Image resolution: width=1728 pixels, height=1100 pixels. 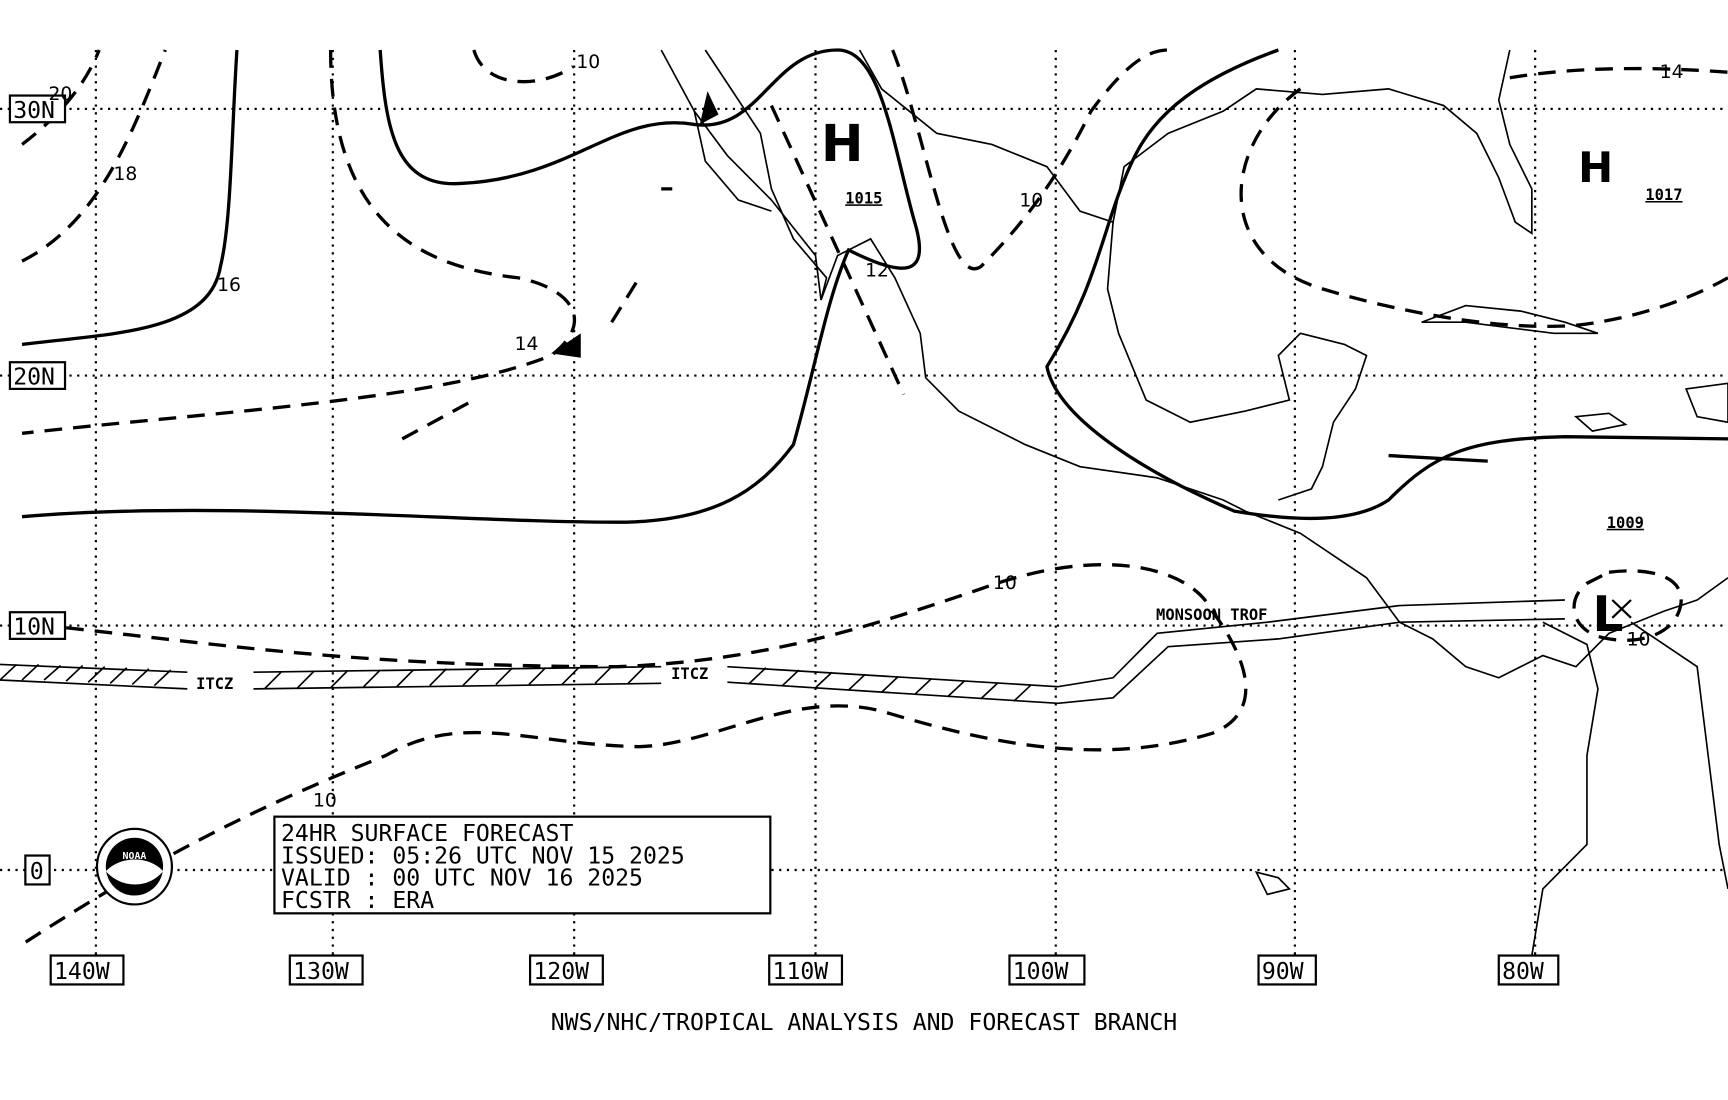 I want to click on isobar-label: 12, so click(x=877, y=271).